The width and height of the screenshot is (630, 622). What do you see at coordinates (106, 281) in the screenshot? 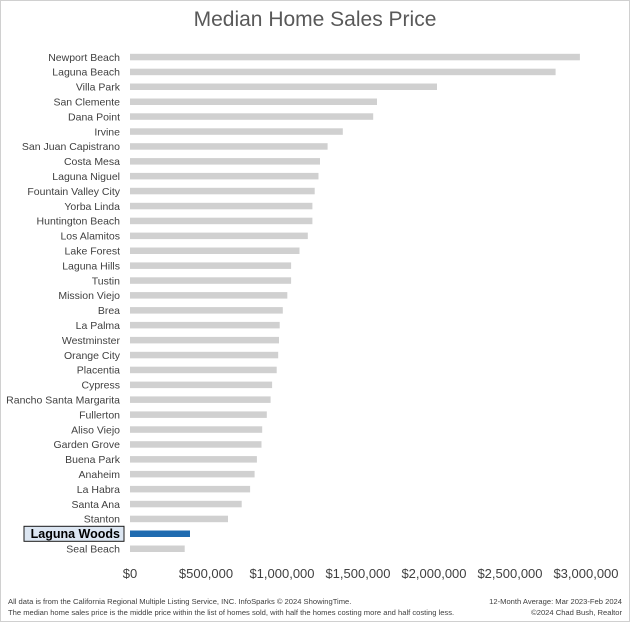
I see `category-label: Tustin` at bounding box center [106, 281].